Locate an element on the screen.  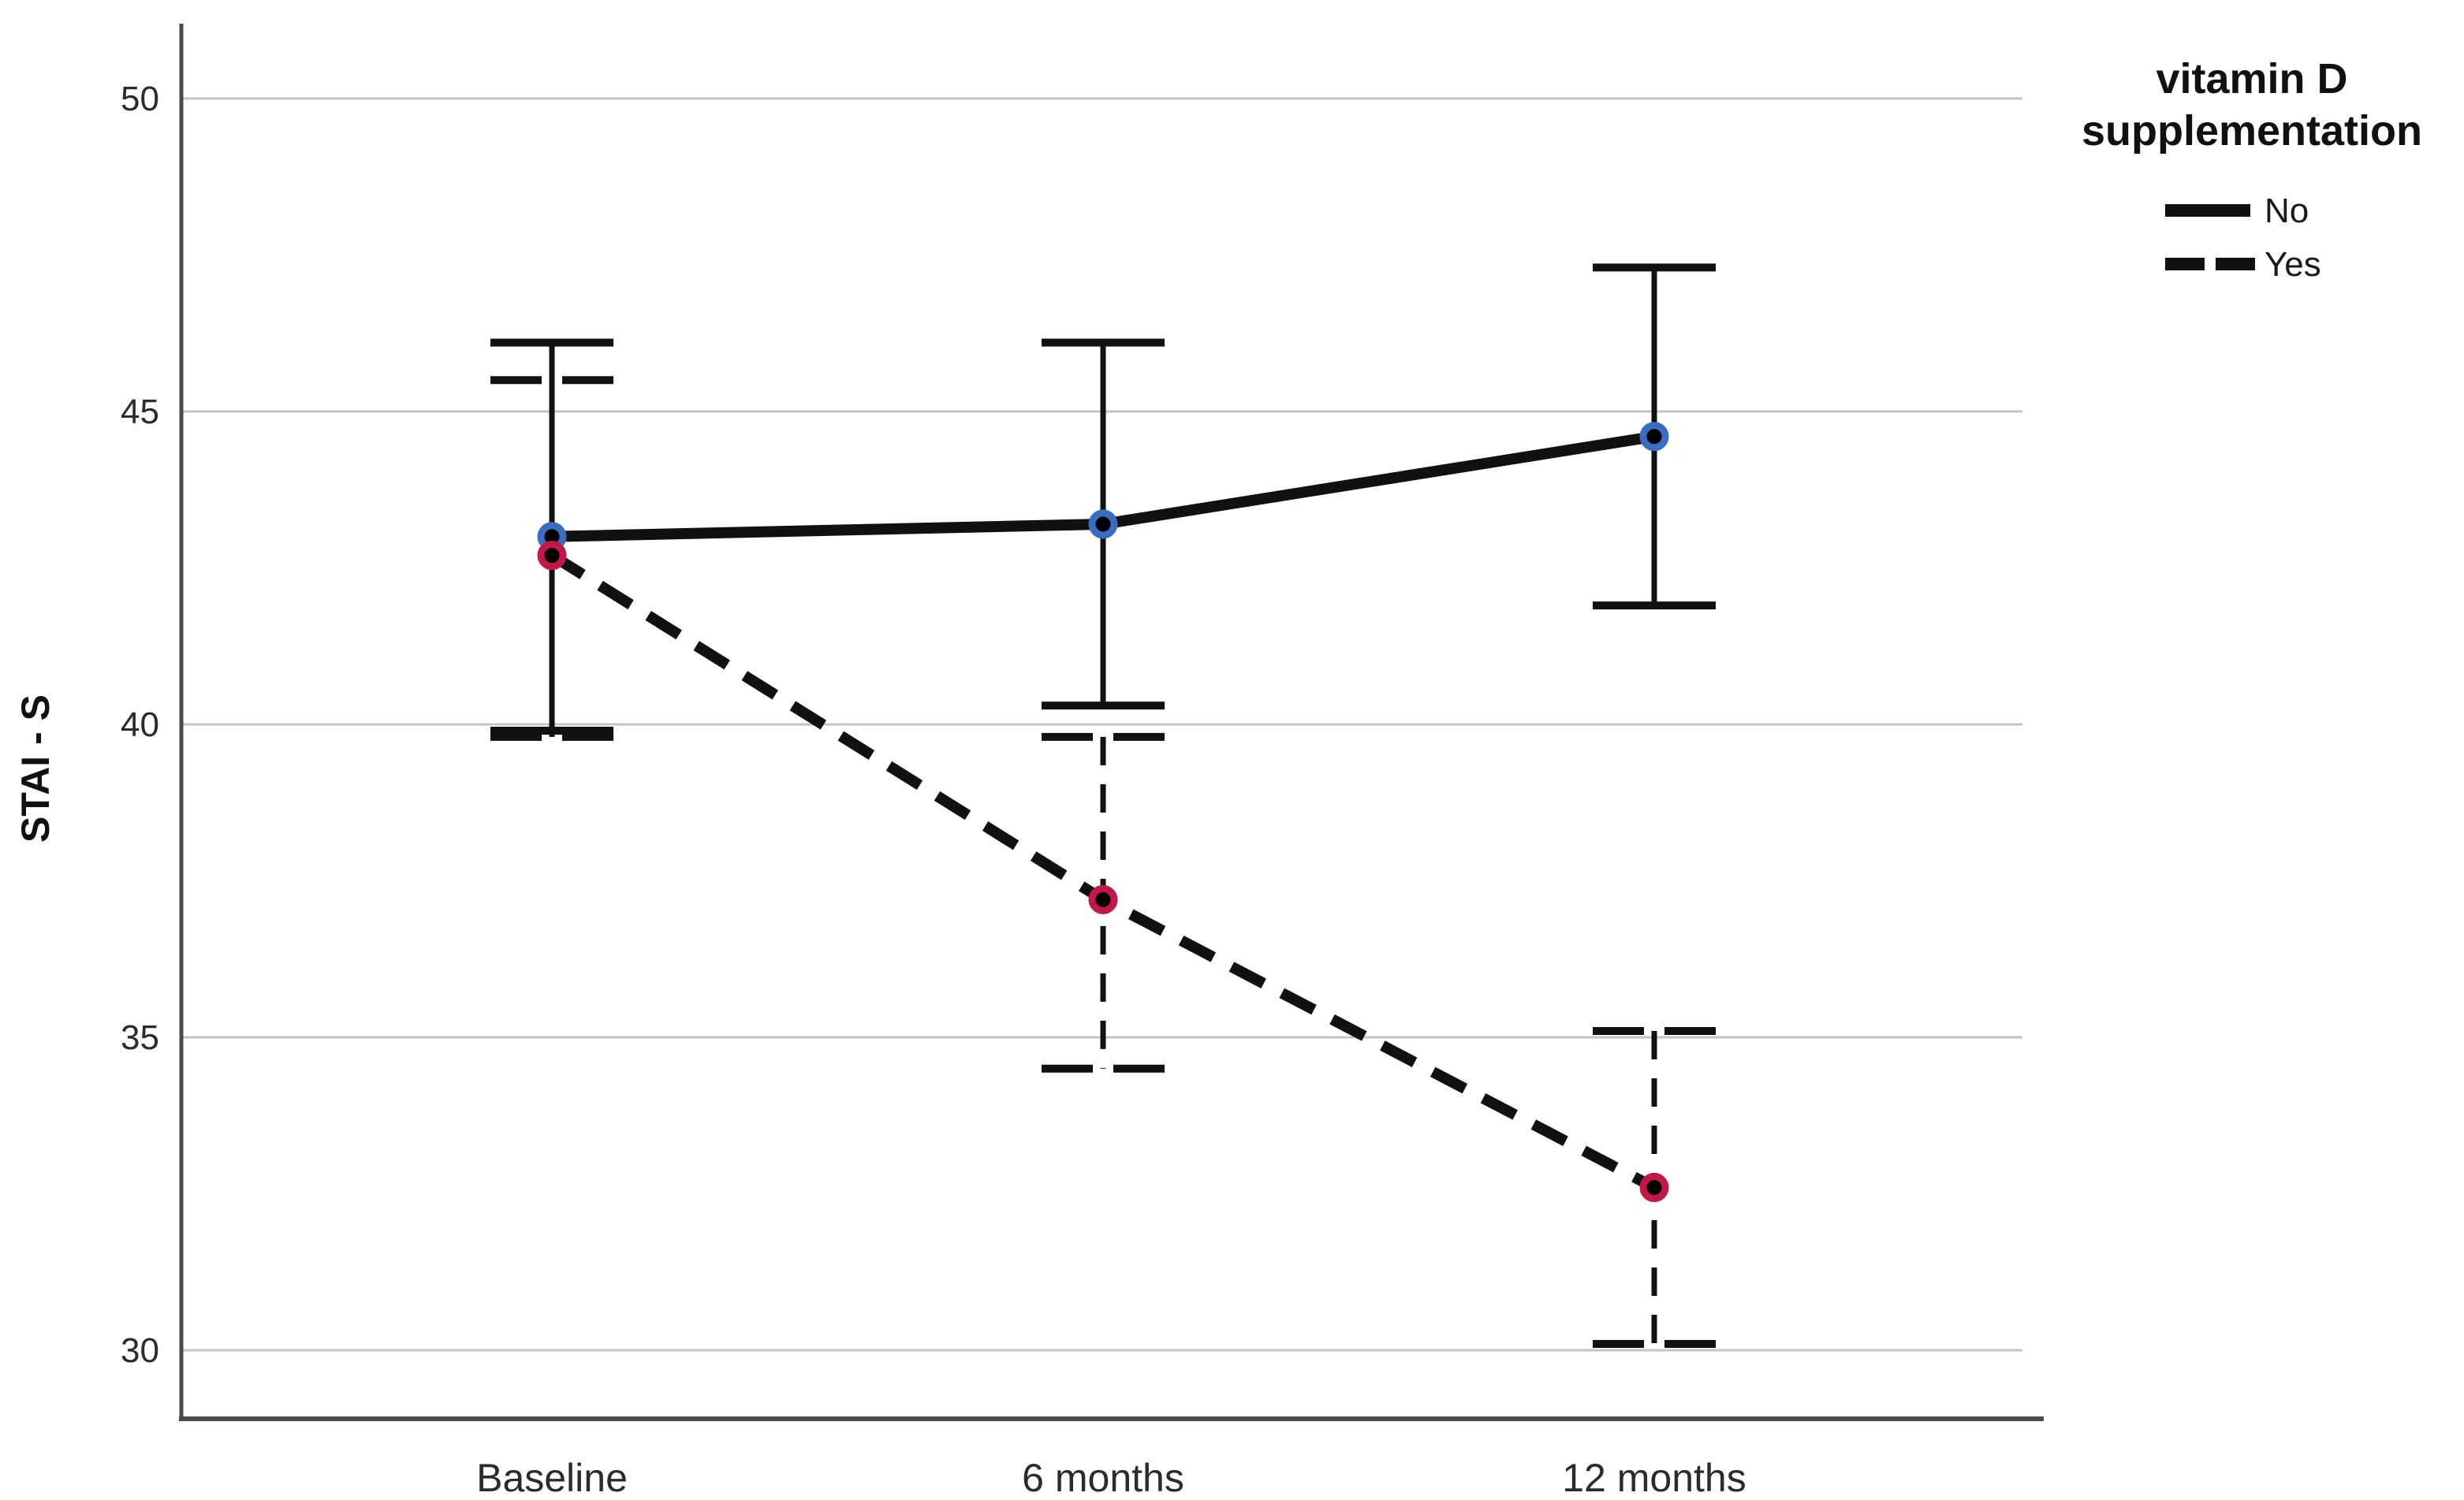
y-tick-label-35: 35 is located at coordinates (140, 1037).